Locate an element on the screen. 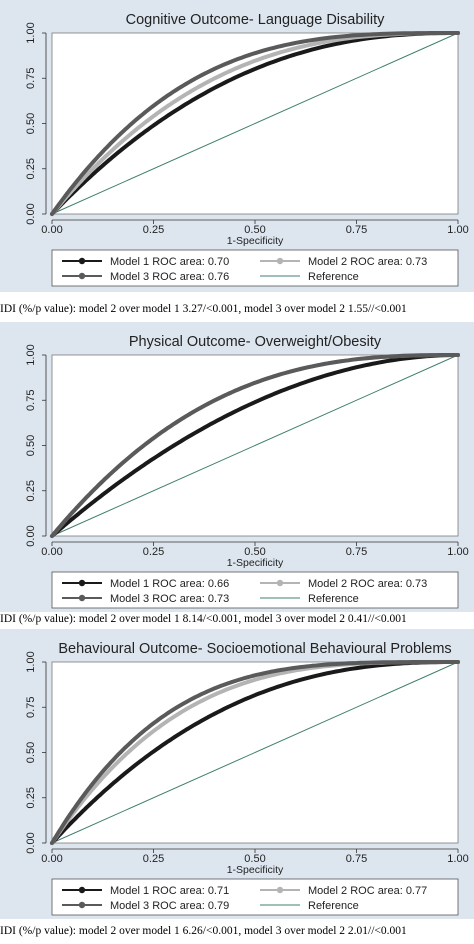  chart-title: Cognitive Outcome- Language Disability is located at coordinates (255, 20).